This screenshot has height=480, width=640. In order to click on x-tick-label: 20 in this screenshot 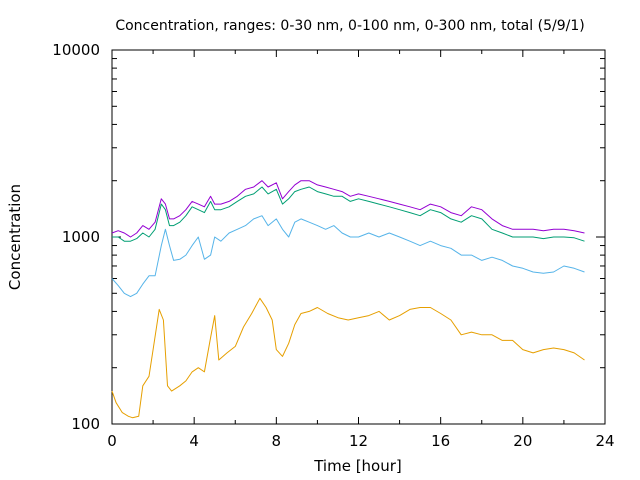, I will do `click(522, 441)`.